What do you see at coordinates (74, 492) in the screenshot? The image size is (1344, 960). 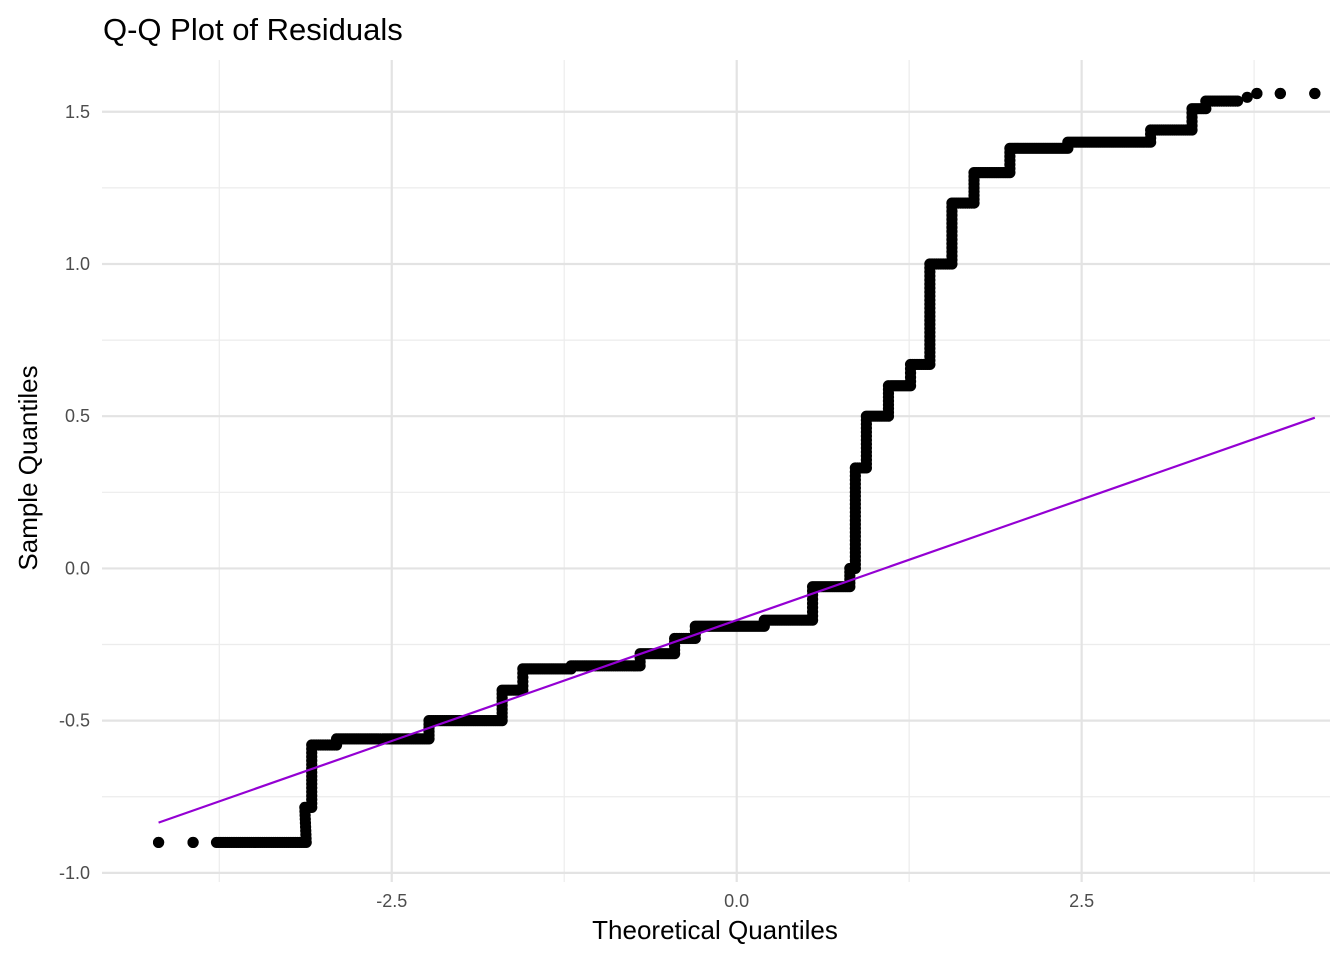 I see `y-axis-ticks: -1.0 -0.5 0.0 0.5 1.0 1.5` at bounding box center [74, 492].